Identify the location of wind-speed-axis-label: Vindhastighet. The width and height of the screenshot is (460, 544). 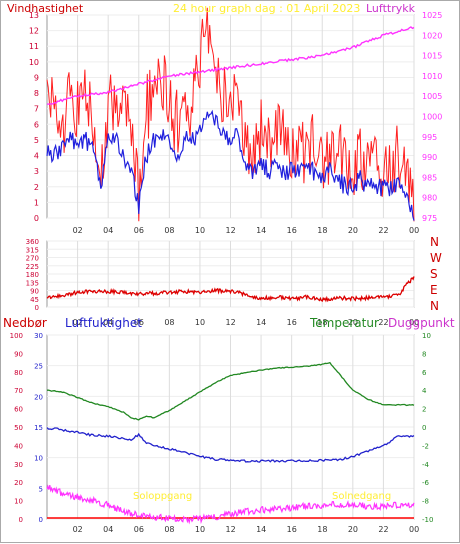
(45, 8).